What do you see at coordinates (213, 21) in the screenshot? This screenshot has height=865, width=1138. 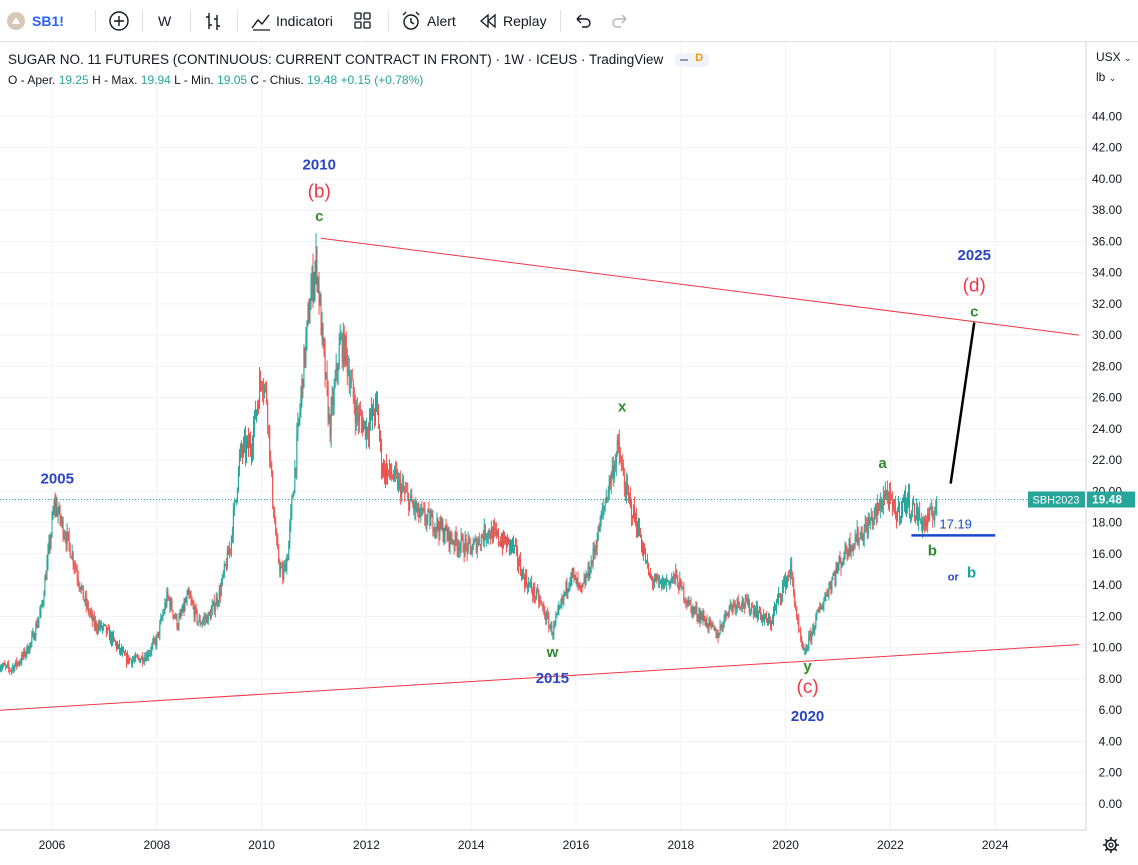 I see `bar-style-button` at bounding box center [213, 21].